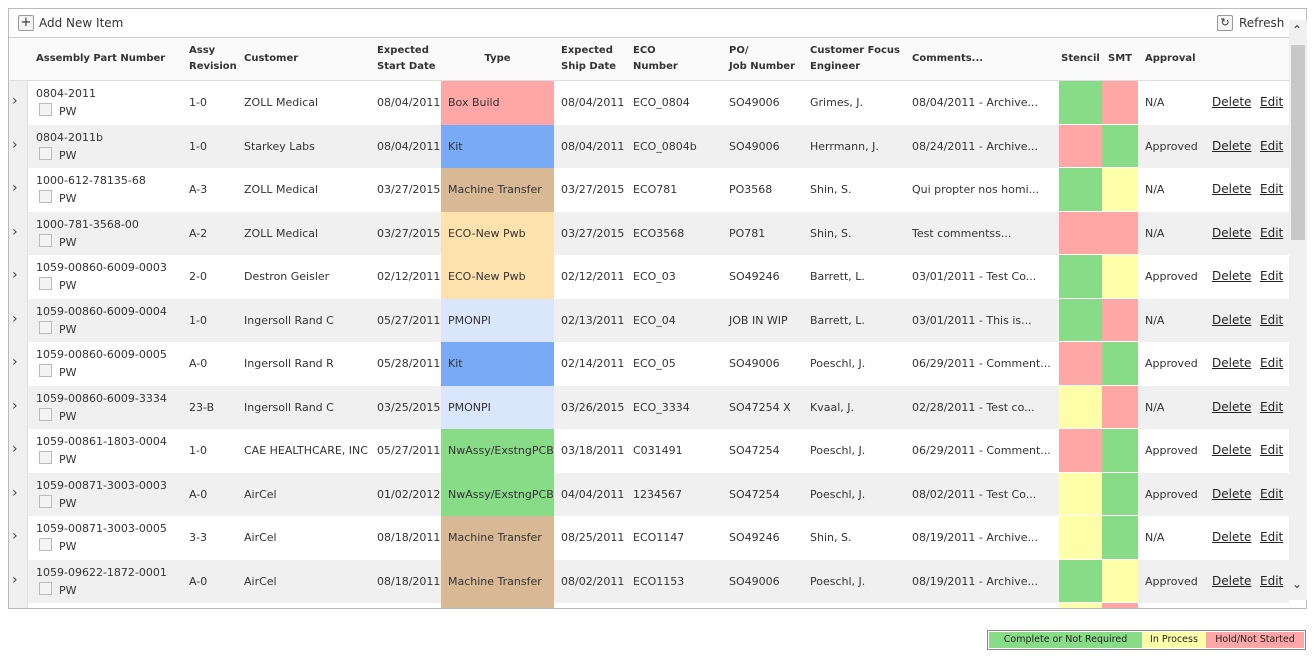  Describe the element at coordinates (593, 102) in the screenshot. I see `ship: 08/04/2011` at that location.